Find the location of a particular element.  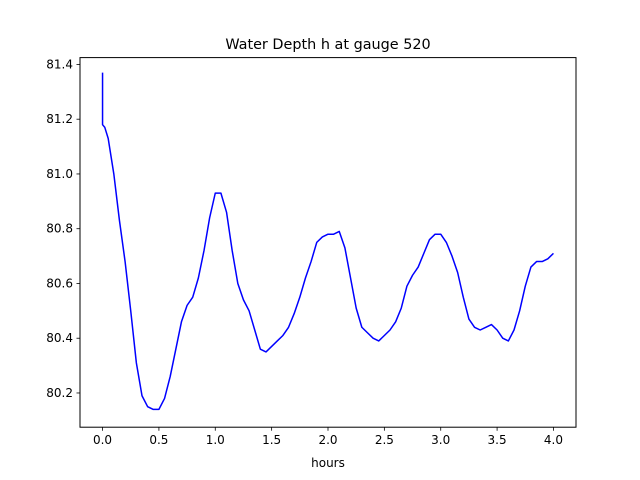

x-tick-label: 2.5 is located at coordinates (384, 440).